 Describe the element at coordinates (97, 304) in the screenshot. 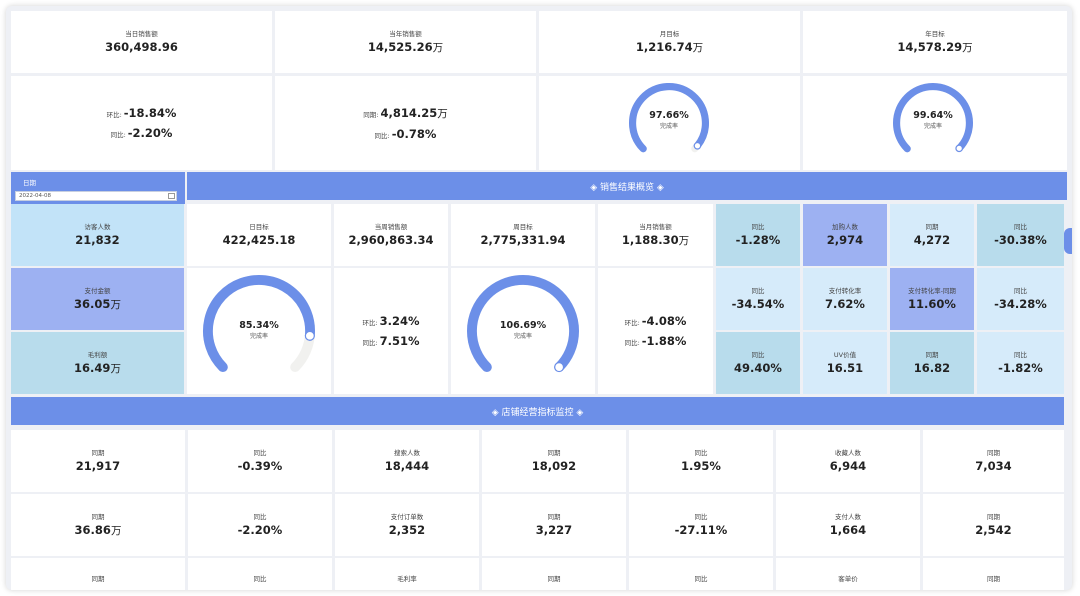

I see `metric-value: 36.05万` at that location.